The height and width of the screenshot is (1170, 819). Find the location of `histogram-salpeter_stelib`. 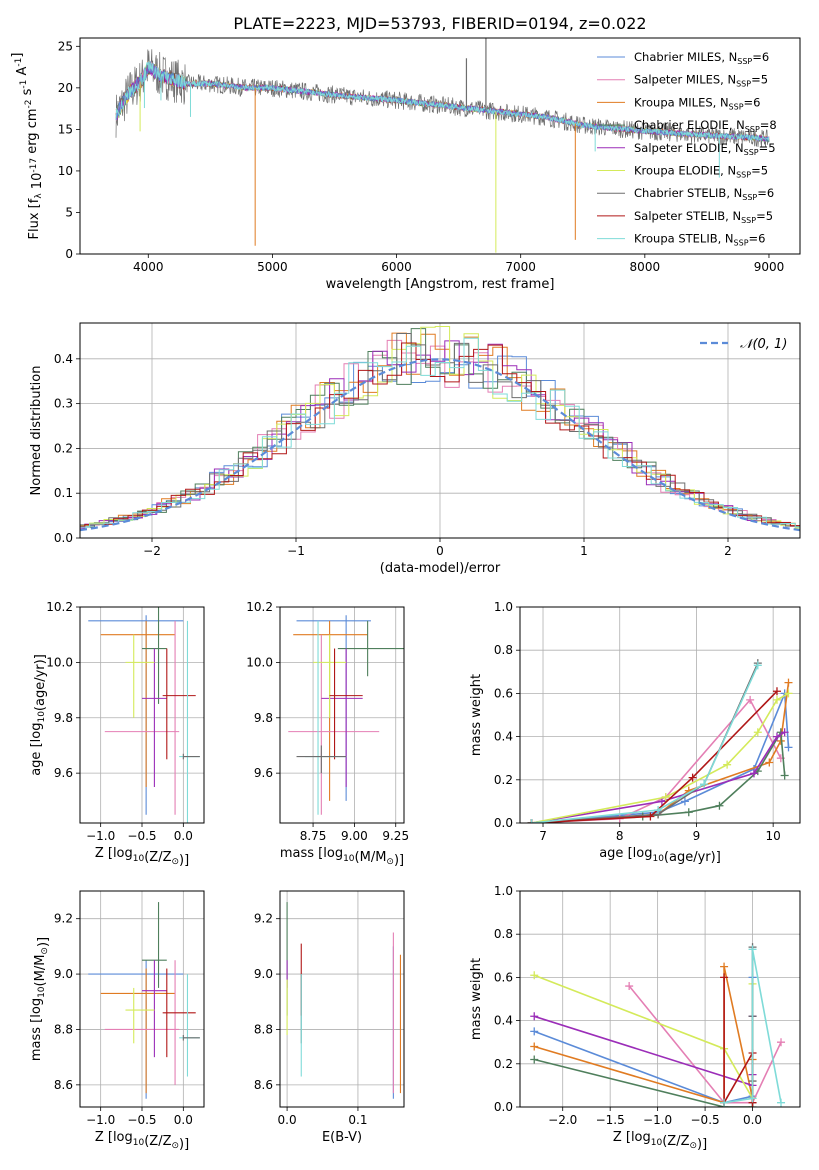

histogram-salpeter_stelib is located at coordinates (440, 434).